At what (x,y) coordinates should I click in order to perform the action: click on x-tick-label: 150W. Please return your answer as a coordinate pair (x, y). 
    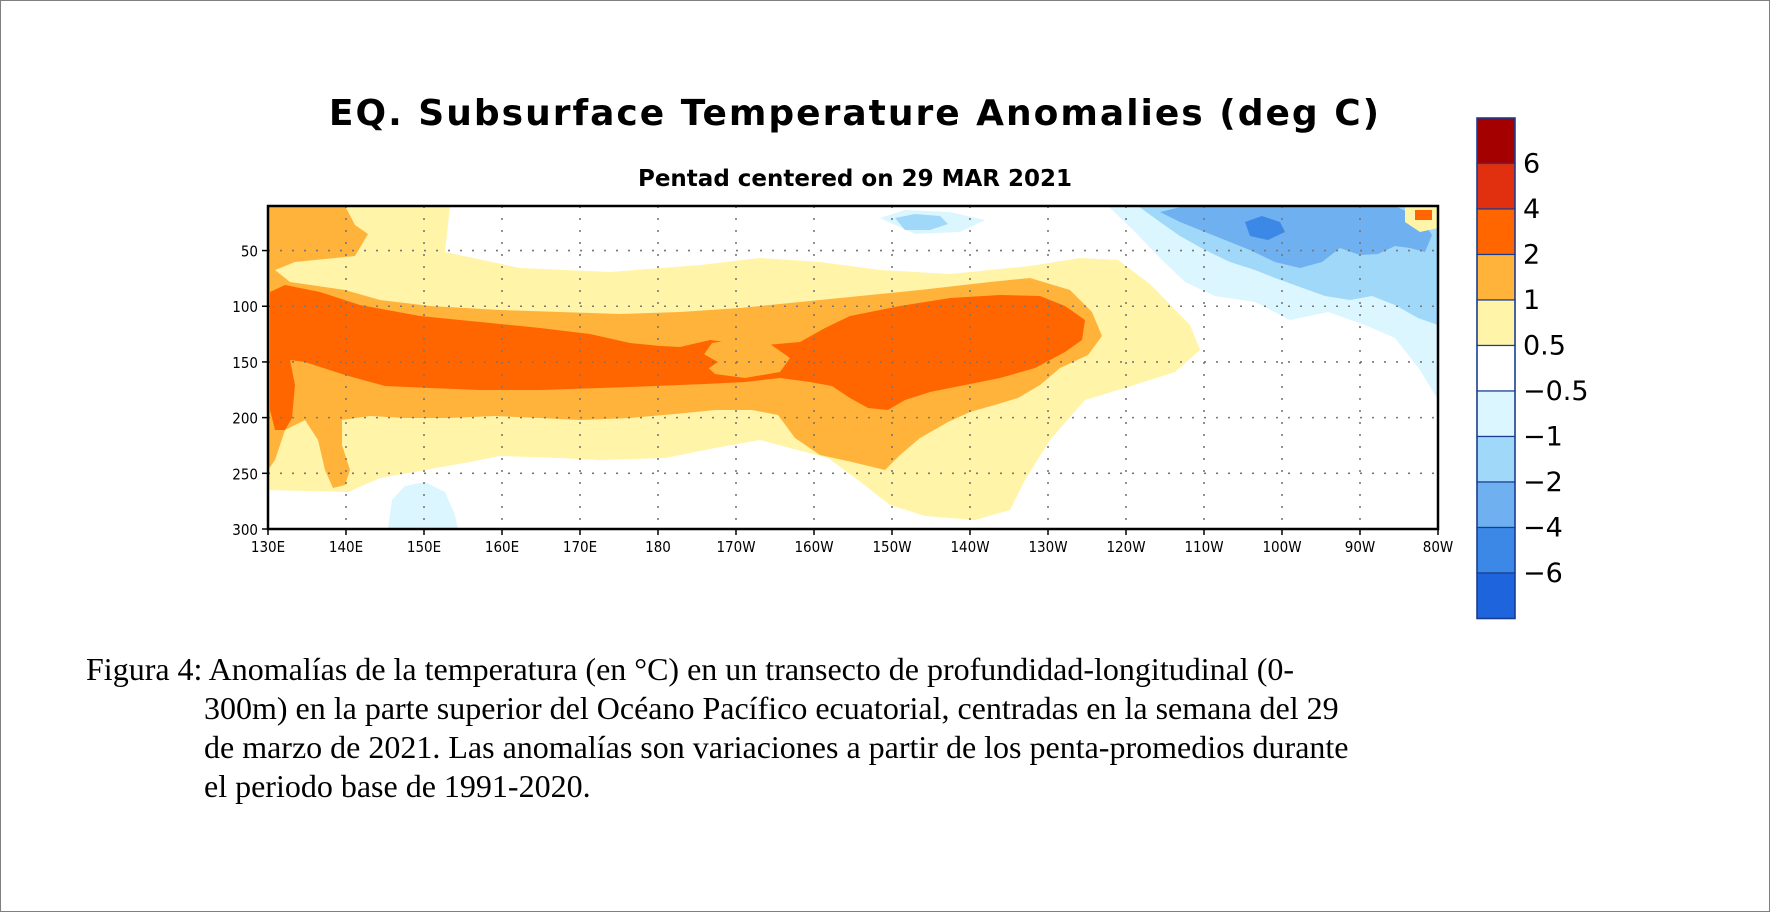
    Looking at the image, I should click on (891, 547).